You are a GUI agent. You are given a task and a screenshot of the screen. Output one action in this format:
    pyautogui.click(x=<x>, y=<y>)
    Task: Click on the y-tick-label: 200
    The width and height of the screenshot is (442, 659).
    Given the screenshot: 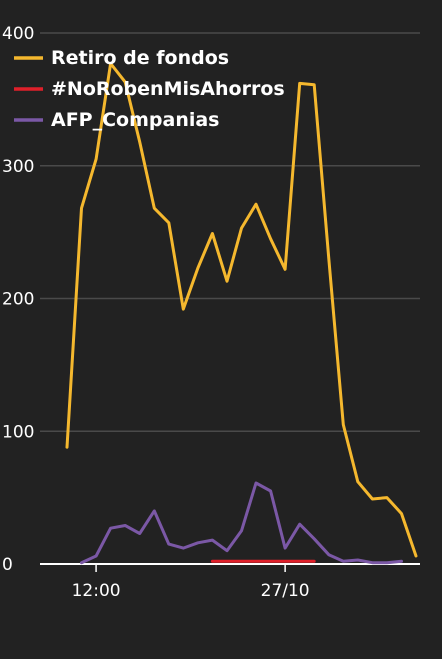 What is the action you would take?
    pyautogui.click(x=18, y=300)
    